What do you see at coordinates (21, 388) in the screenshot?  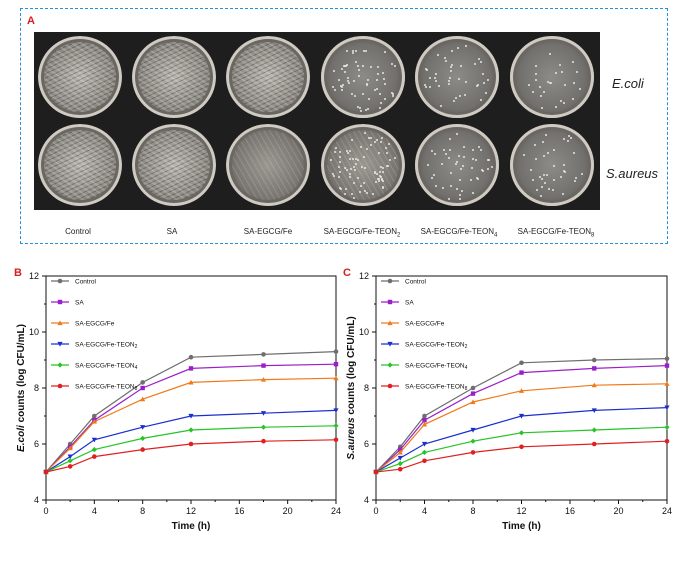 I see `y-axis-label: E.coli counts (log CFU/mL)` at bounding box center [21, 388].